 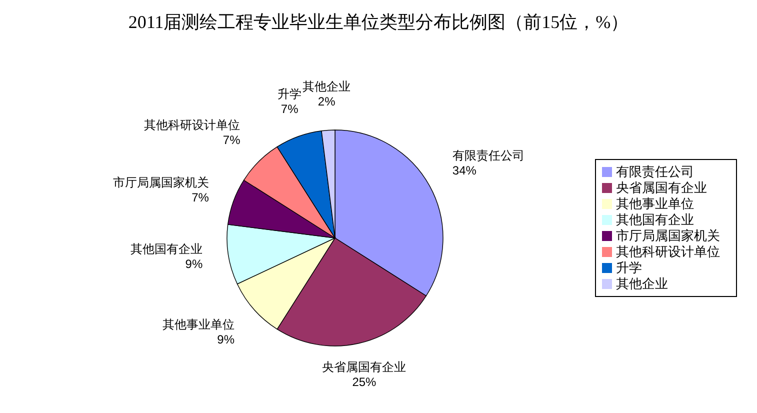 What do you see at coordinates (364, 367) in the screenshot?
I see `slice-label: 央省属国有企业` at bounding box center [364, 367].